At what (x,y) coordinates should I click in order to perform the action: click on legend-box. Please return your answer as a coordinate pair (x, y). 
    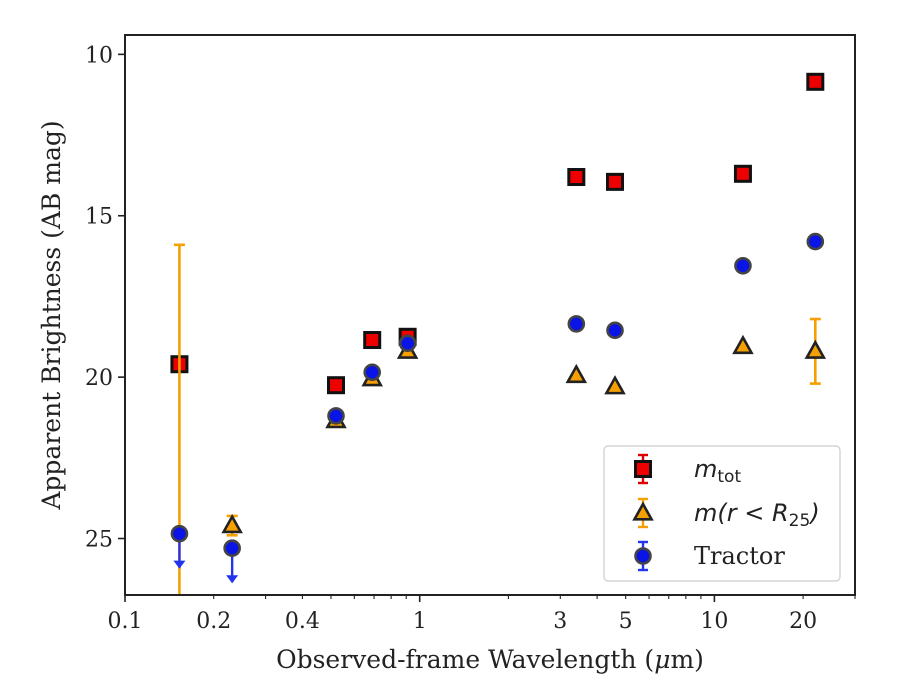
    Looking at the image, I should click on (722, 513).